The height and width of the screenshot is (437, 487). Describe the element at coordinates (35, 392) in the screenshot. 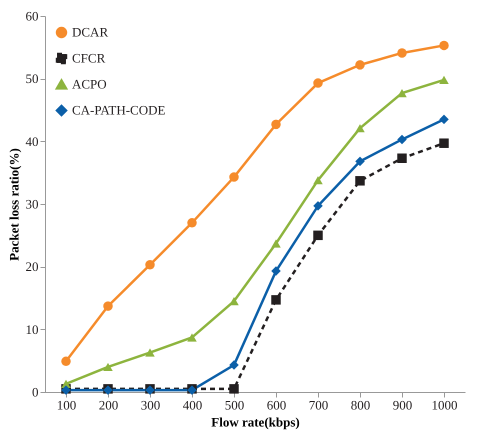

I see `y-tick-label: 0` at that location.